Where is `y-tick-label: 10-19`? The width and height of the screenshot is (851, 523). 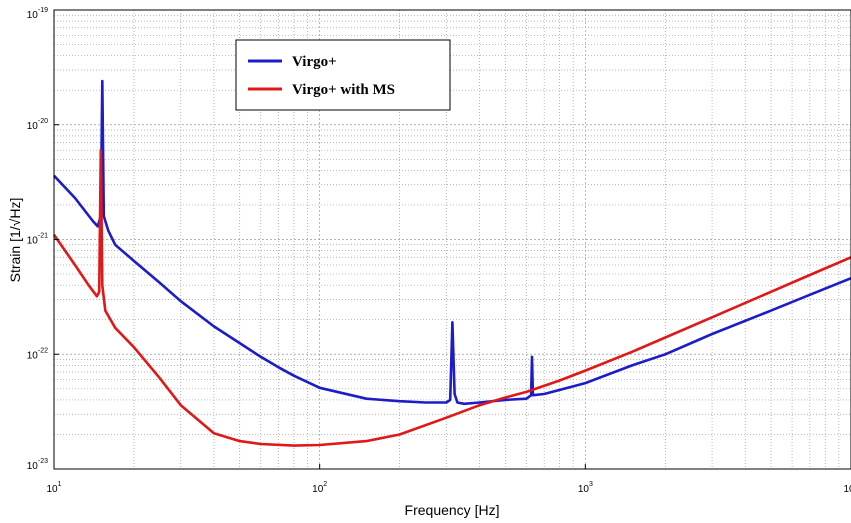 y-tick-label: 10-19 is located at coordinates (37, 14).